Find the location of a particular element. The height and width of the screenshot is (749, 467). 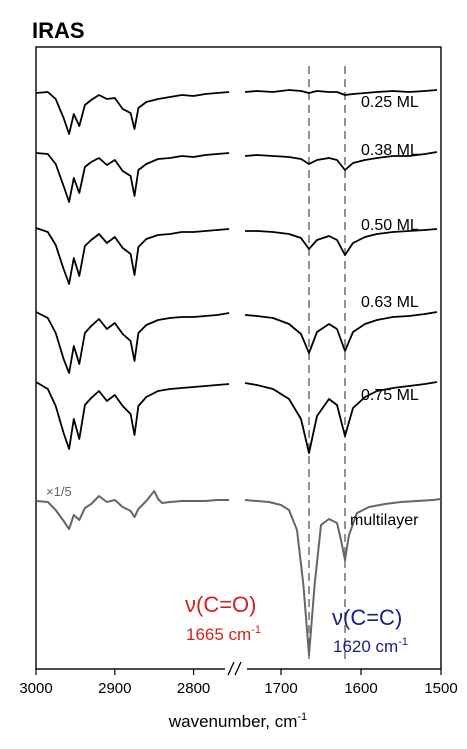

series-line-4-right is located at coordinates (341, 417).